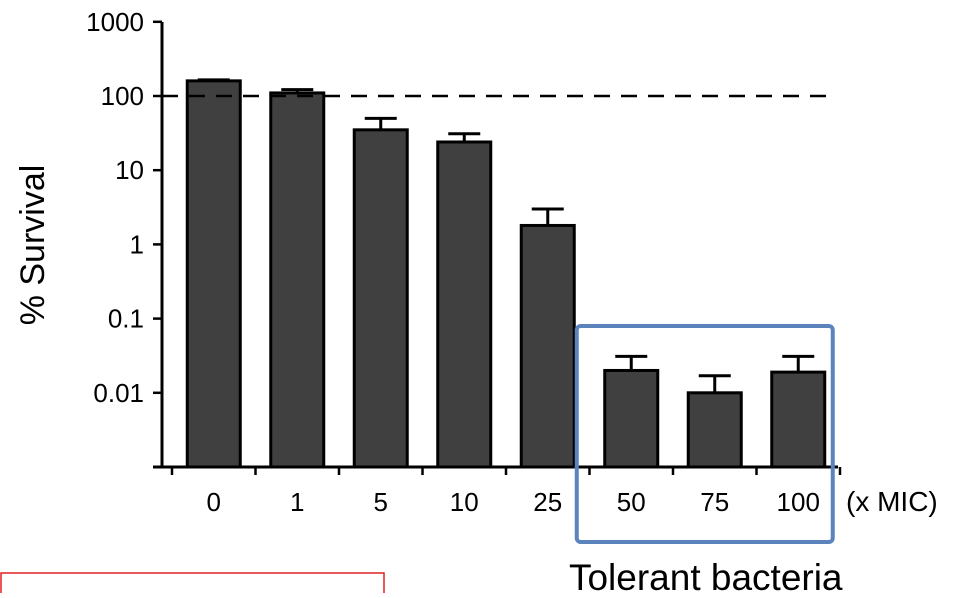 This screenshot has width=965, height=598. Describe the element at coordinates (129, 170) in the screenshot. I see `y-tick-label: 10` at that location.